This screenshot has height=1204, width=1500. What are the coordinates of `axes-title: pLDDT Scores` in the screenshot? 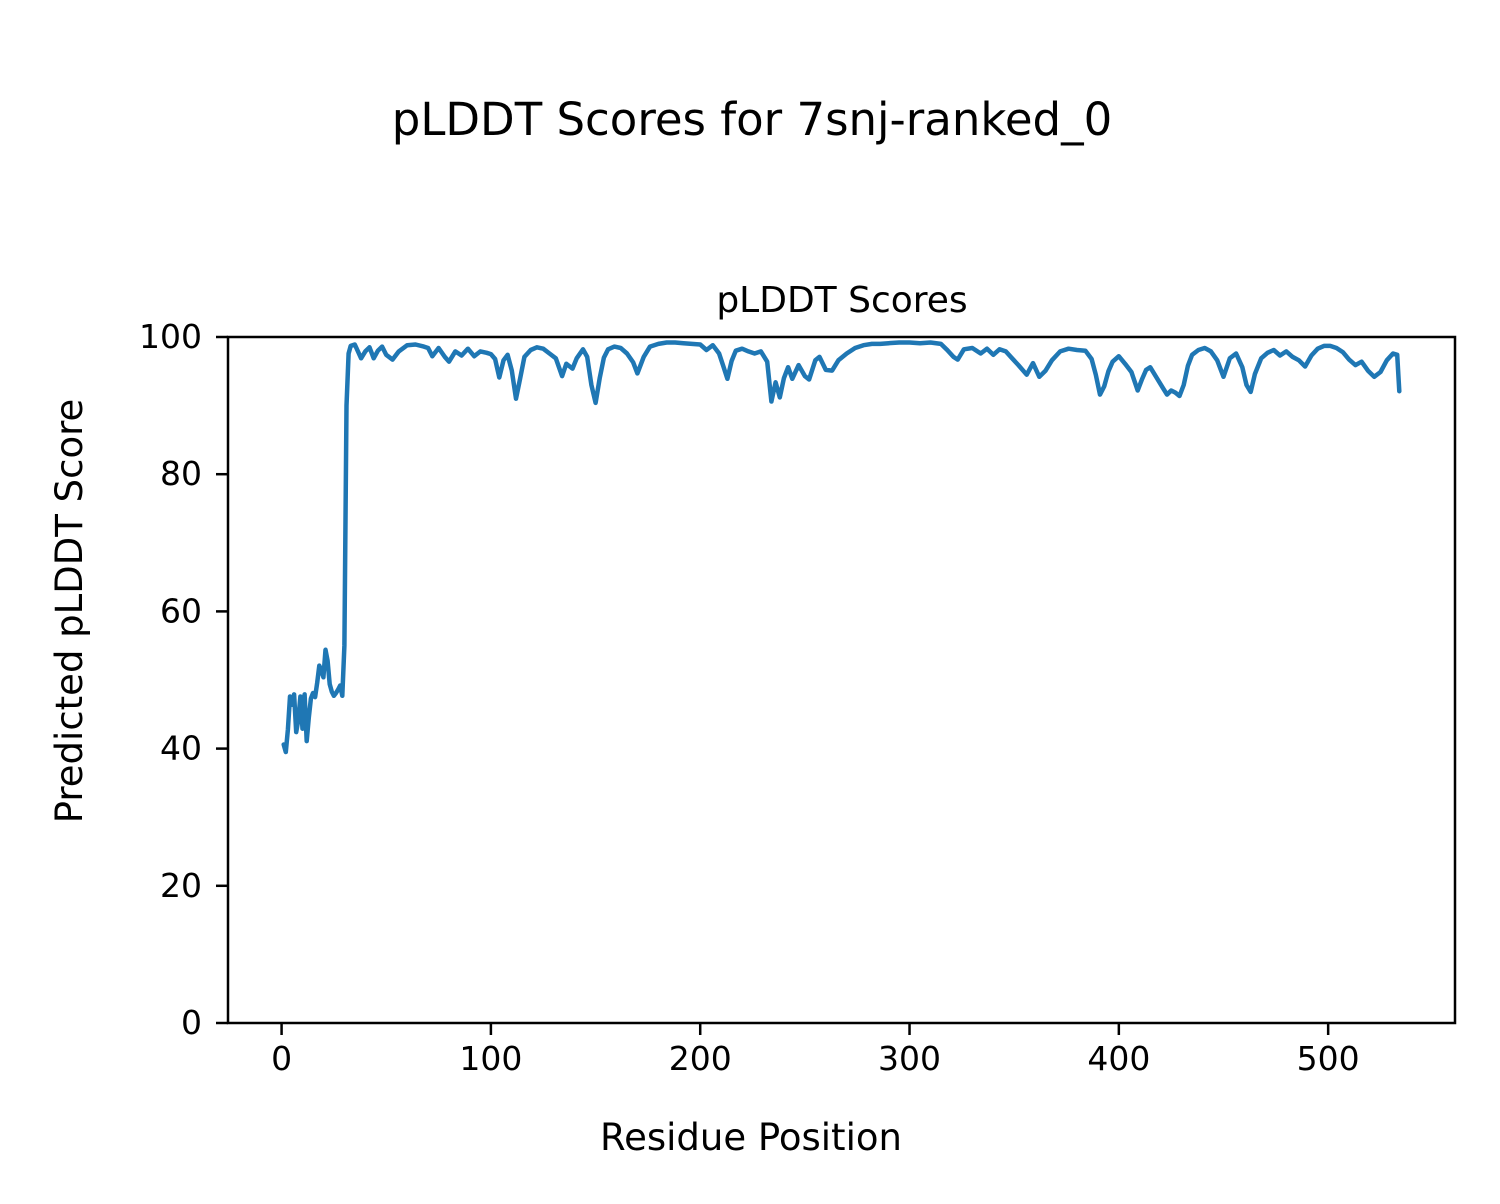 It's located at (841, 300).